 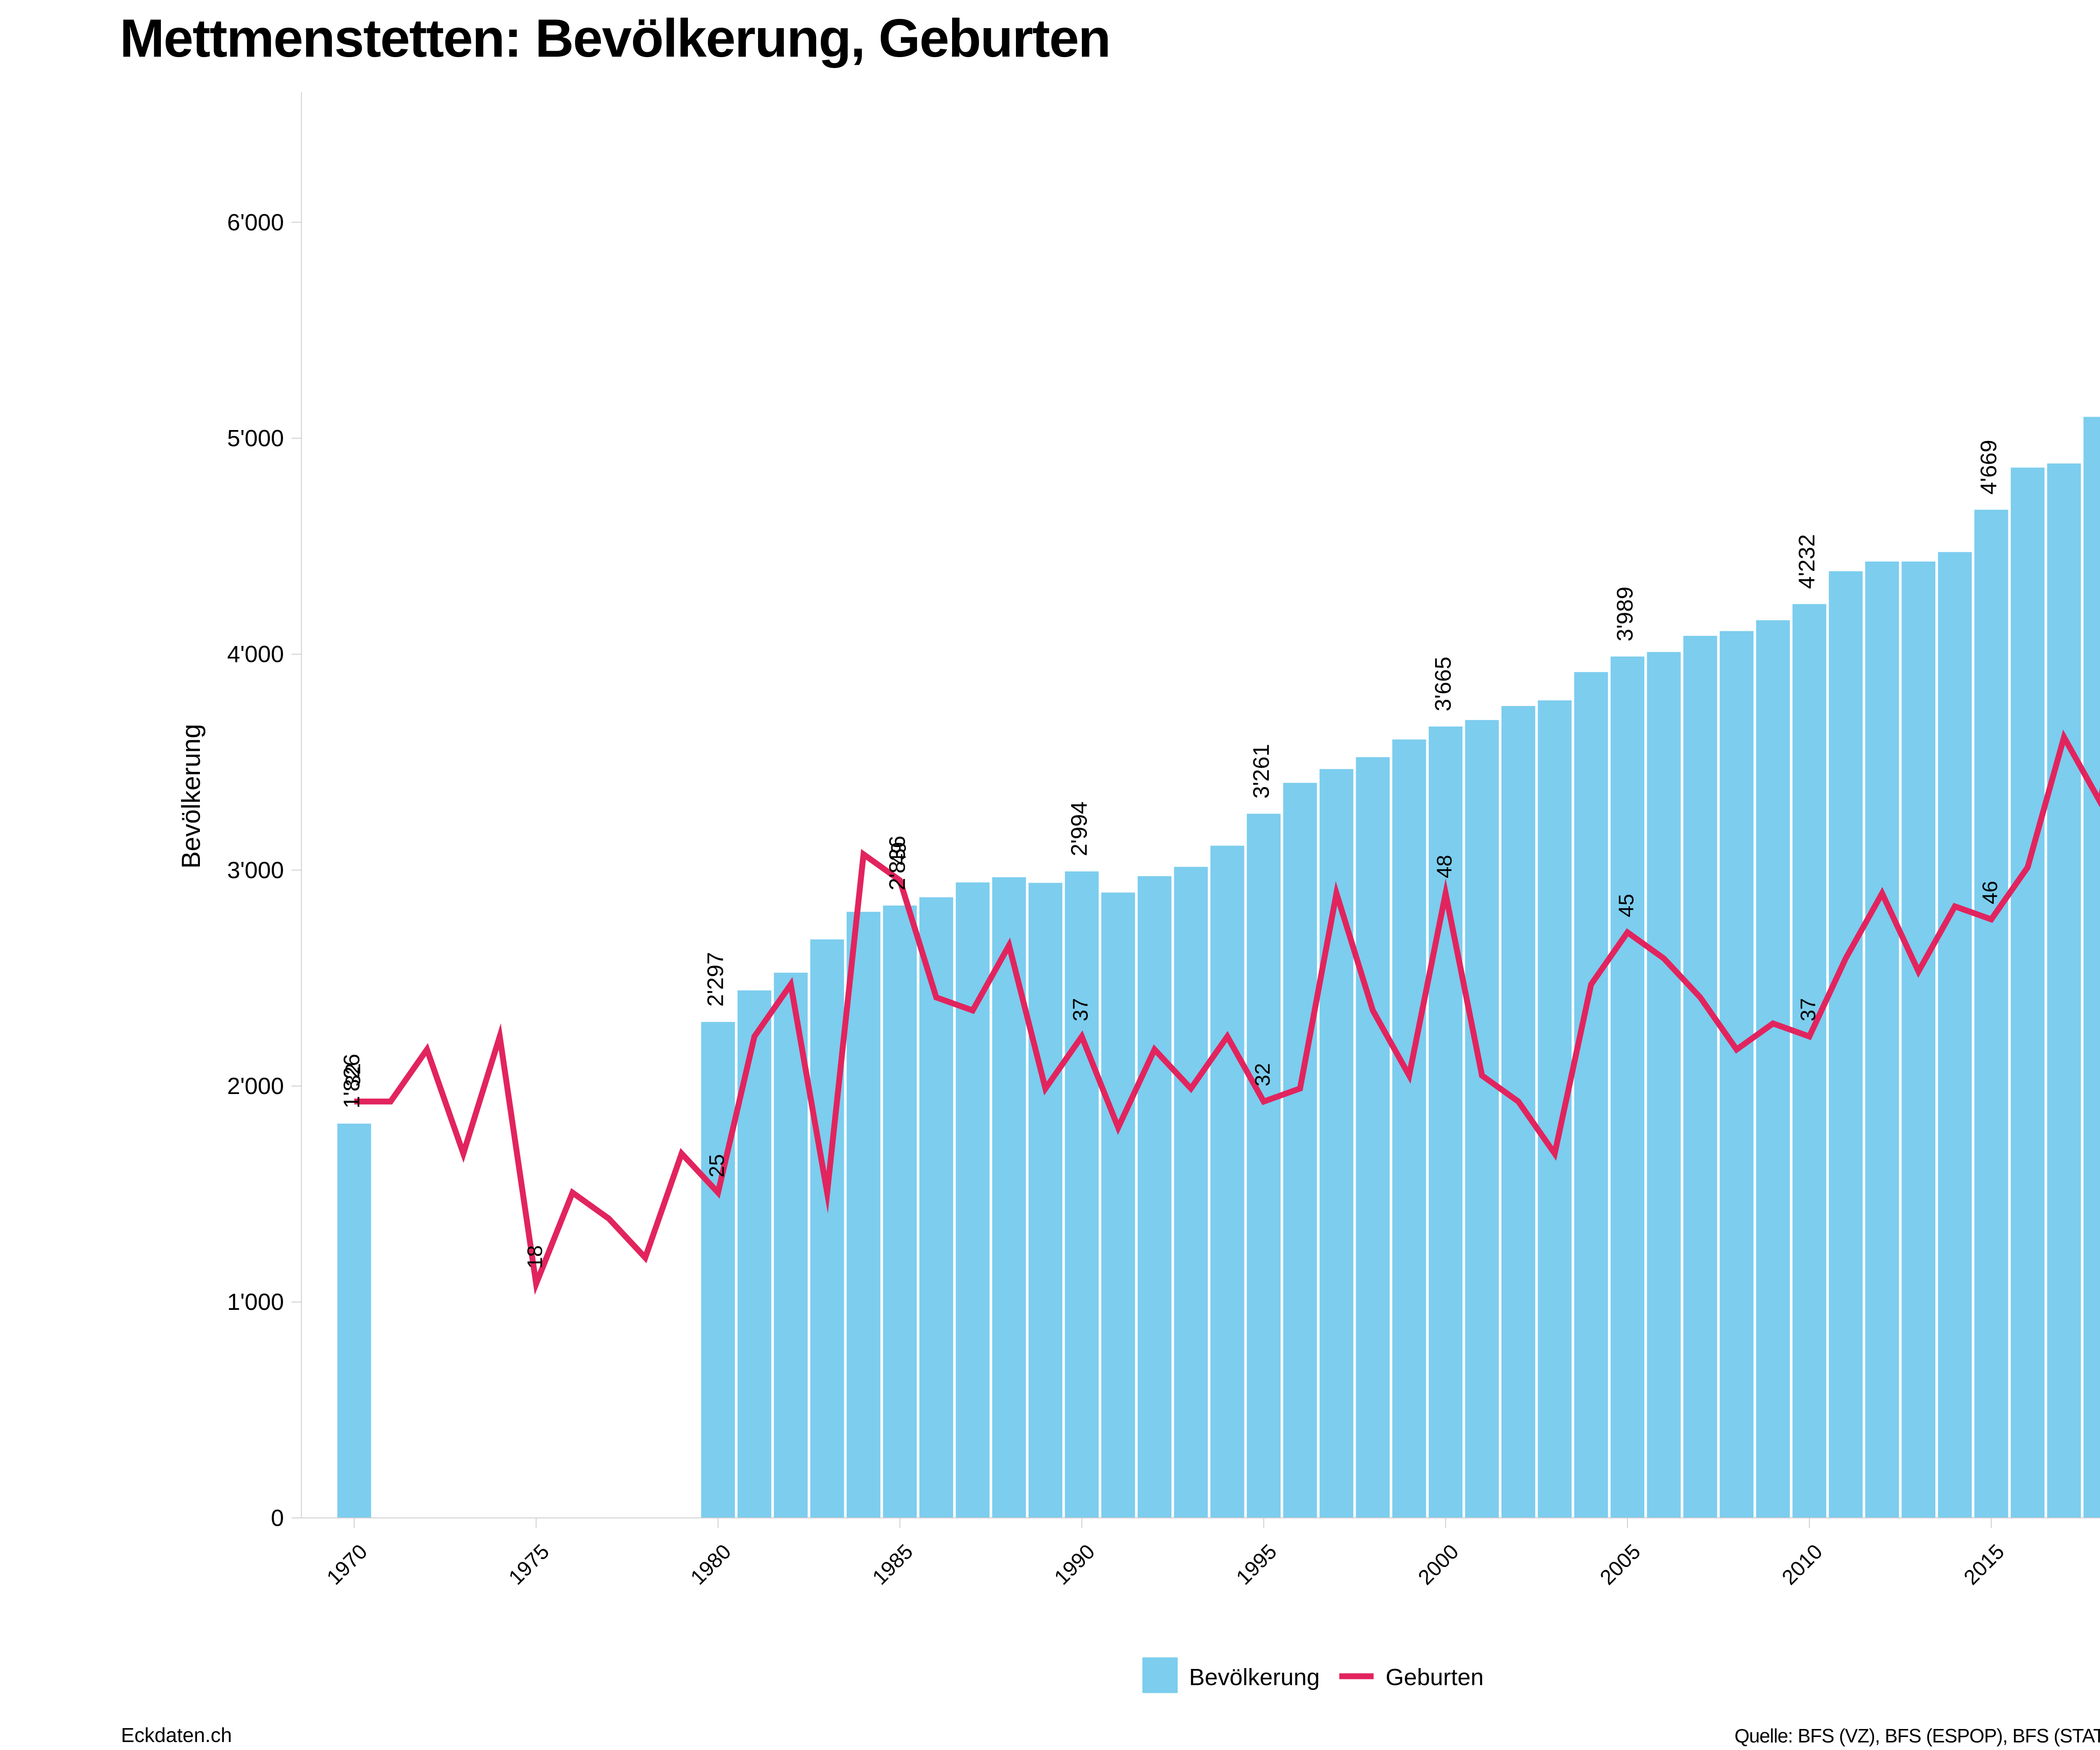 What do you see at coordinates (255, 1086) in the screenshot?
I see `svg-text: 2'000` at bounding box center [255, 1086].